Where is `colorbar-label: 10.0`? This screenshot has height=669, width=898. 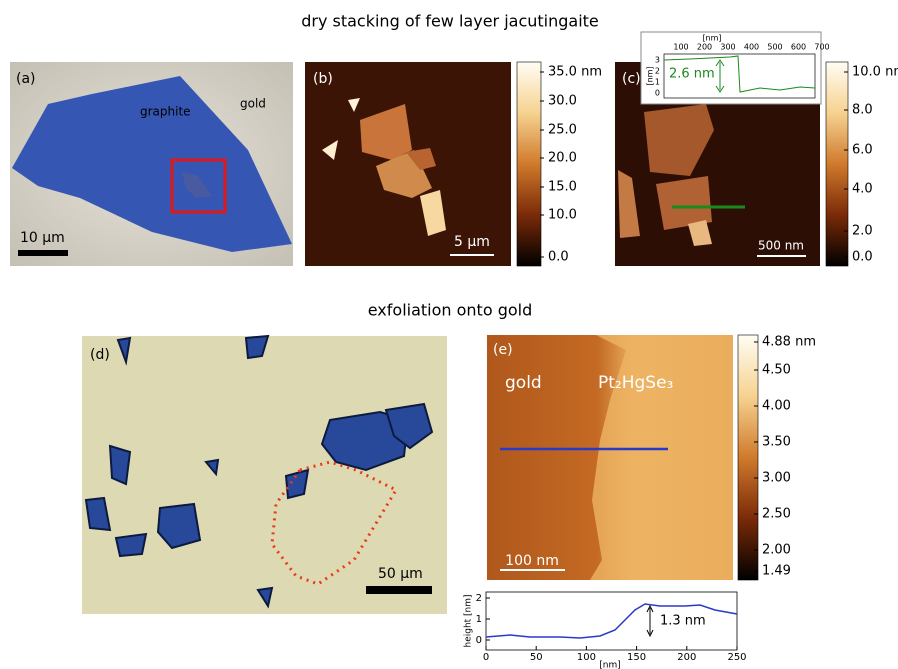
colorbar-label: 10.0 is located at coordinates (562, 215).